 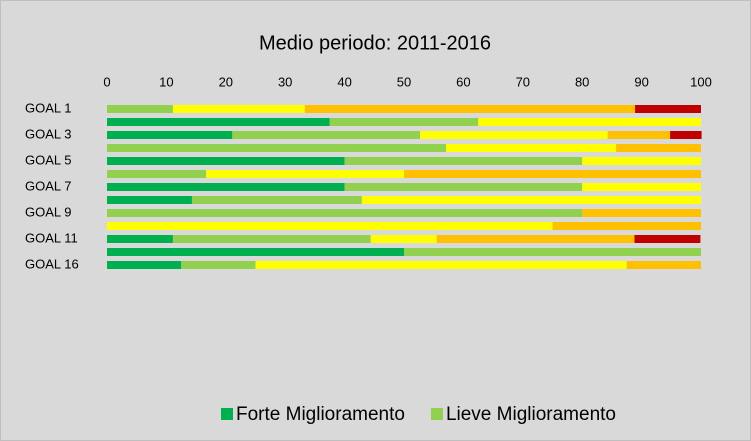 What do you see at coordinates (582, 81) in the screenshot?
I see `x-tick-label: 80` at bounding box center [582, 81].